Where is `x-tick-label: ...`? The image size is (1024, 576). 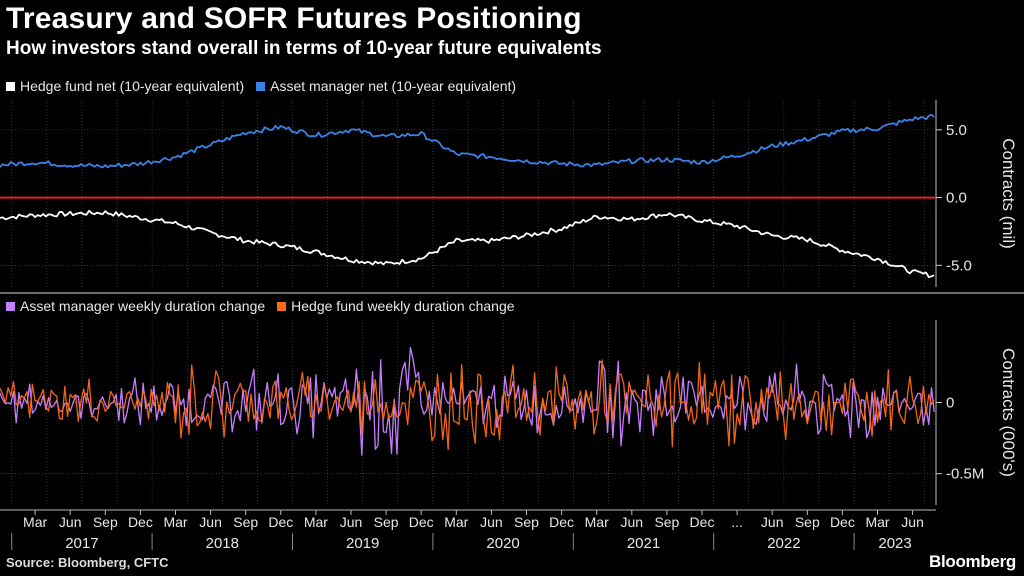
x-tick-label: ... is located at coordinates (737, 522).